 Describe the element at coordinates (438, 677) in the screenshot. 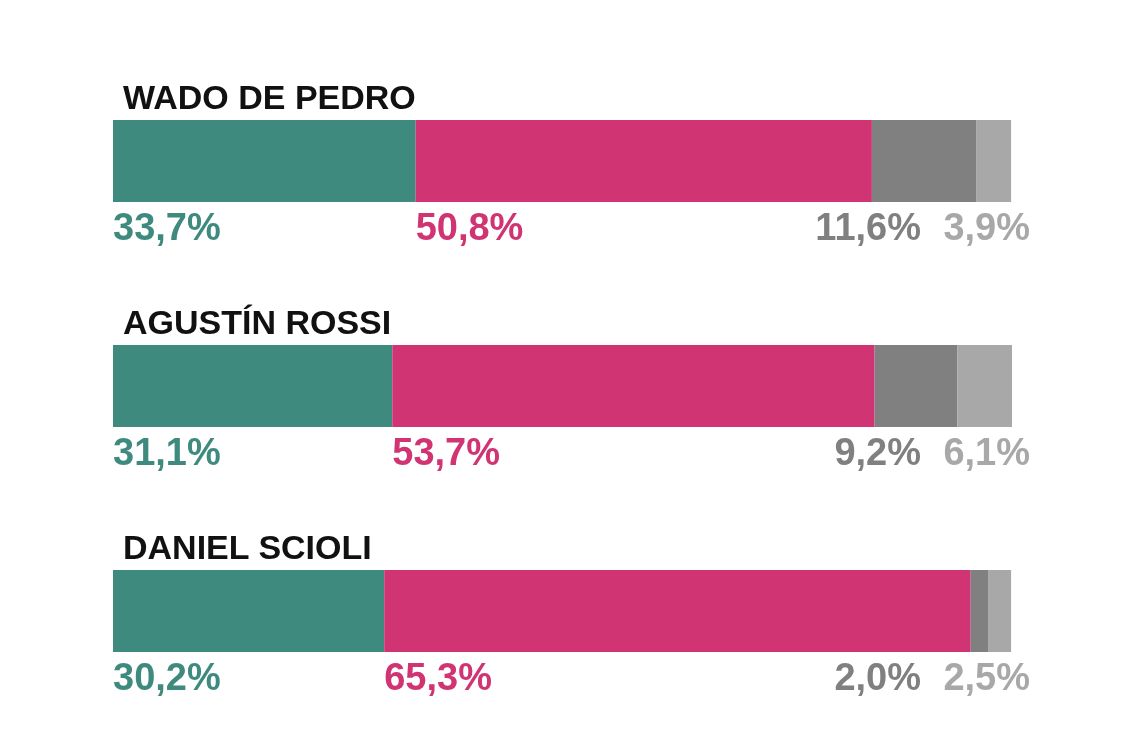

I see `data-label: 65,3%` at that location.